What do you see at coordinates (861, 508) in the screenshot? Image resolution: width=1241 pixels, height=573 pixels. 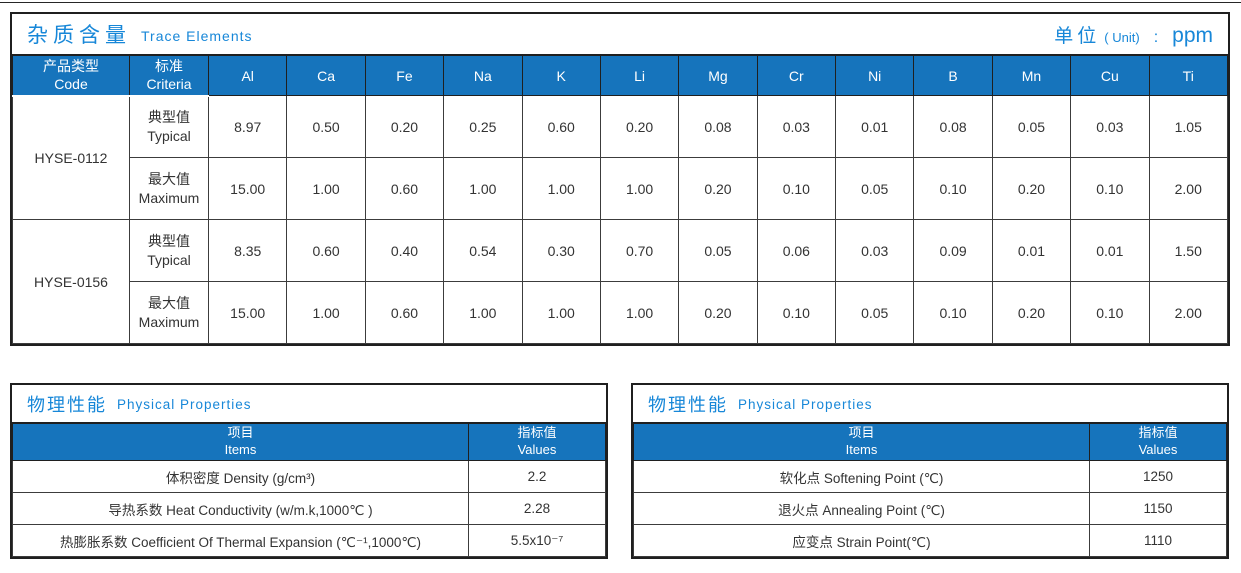 I see `item-cell: 退火点 Annealing Point (℃)` at bounding box center [861, 508].